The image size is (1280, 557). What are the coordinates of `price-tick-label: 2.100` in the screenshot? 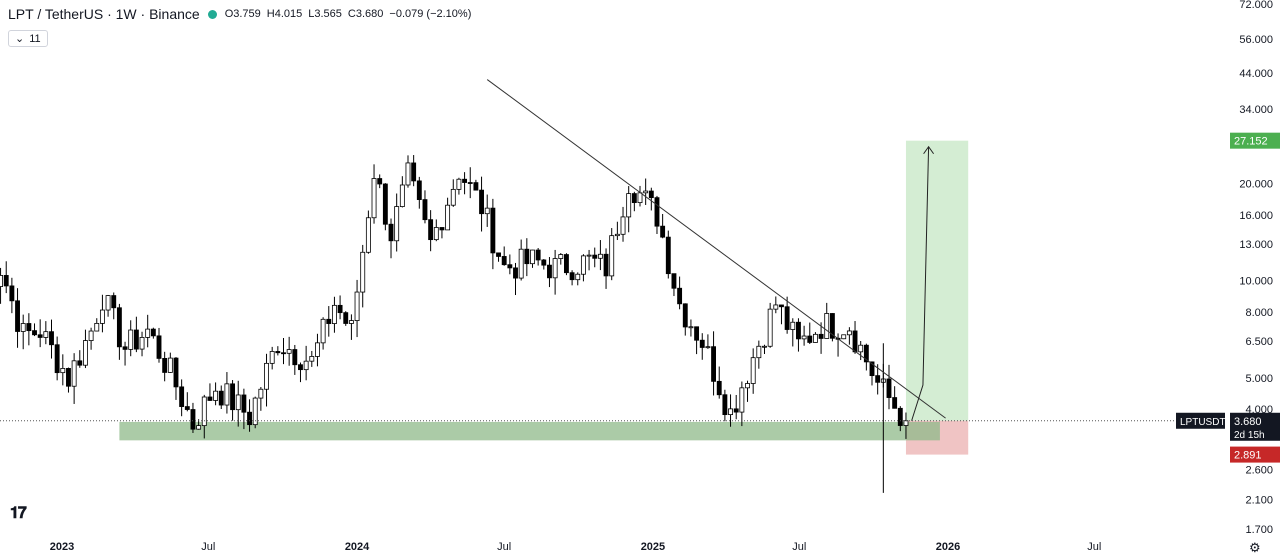 It's located at (1259, 500).